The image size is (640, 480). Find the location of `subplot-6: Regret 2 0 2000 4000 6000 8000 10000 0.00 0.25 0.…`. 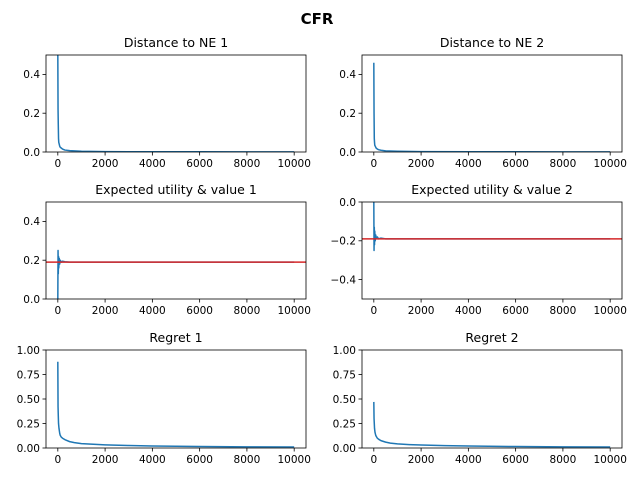

subplot-6: Regret 2 0 2000 4000 6000 8000 10000 0.00 0.25 0.… is located at coordinates (480, 398).